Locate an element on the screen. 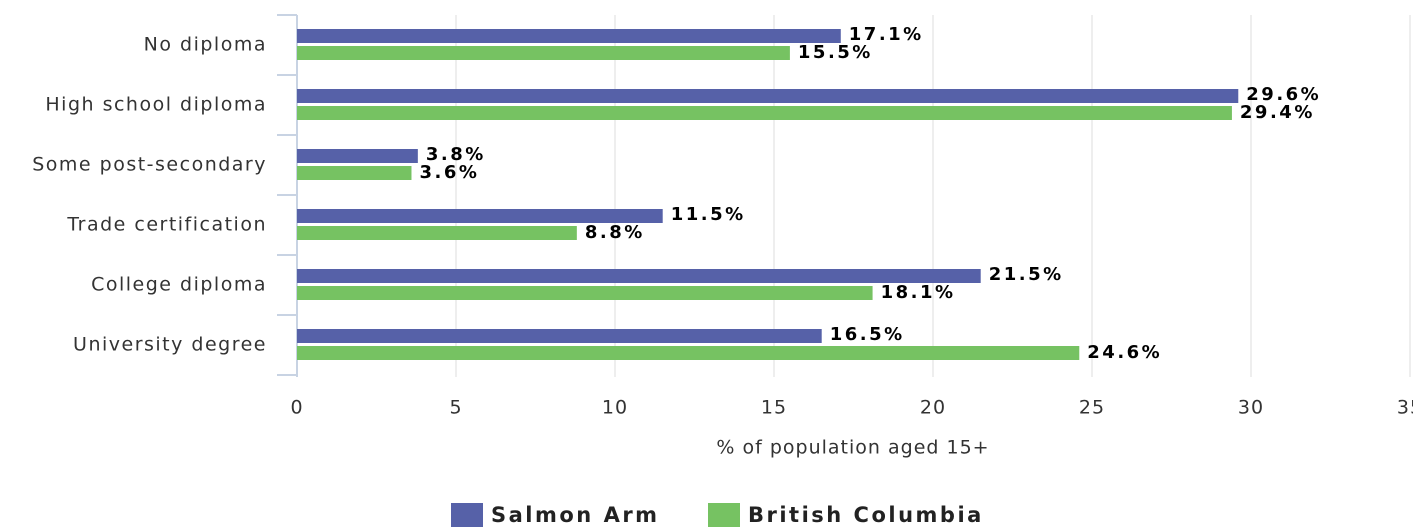 Image resolution: width=1413 pixels, height=527 pixels. data-label: 18.1% is located at coordinates (918, 292).